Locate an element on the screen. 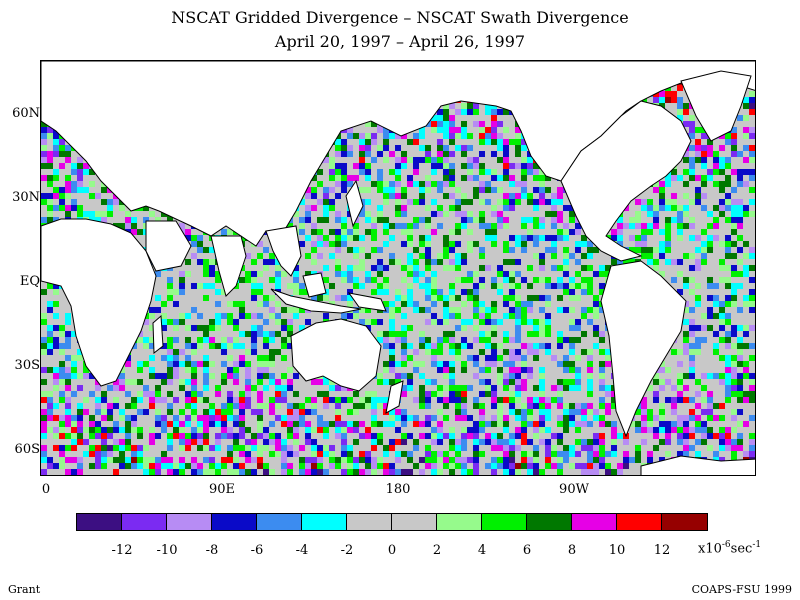  land-australia is located at coordinates (336, 355).